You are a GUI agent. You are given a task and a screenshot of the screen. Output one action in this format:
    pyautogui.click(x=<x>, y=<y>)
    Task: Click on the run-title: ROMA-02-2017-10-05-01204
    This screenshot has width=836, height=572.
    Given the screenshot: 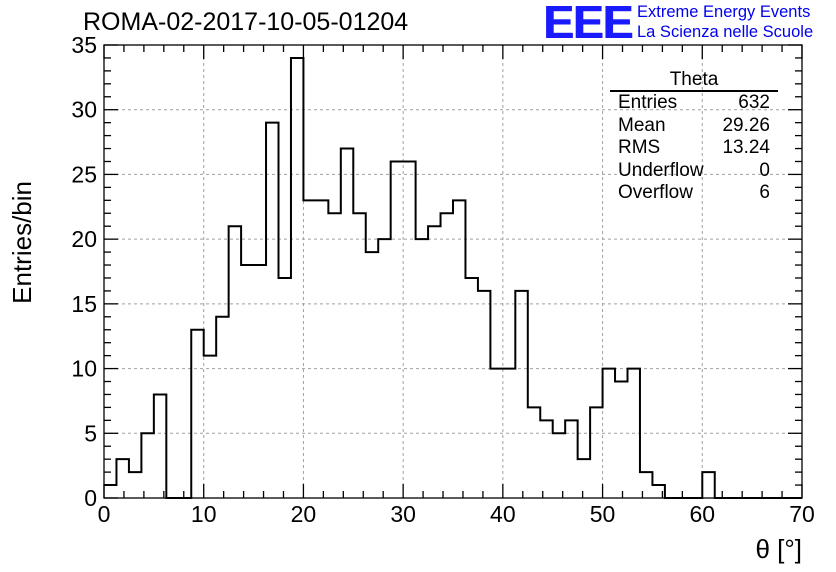 What is the action you would take?
    pyautogui.click(x=246, y=22)
    